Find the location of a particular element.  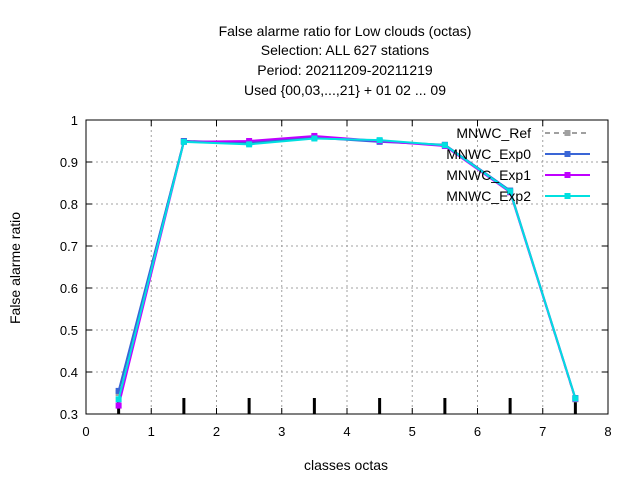

legend-label: MNWC_Exp2 is located at coordinates (488, 196).